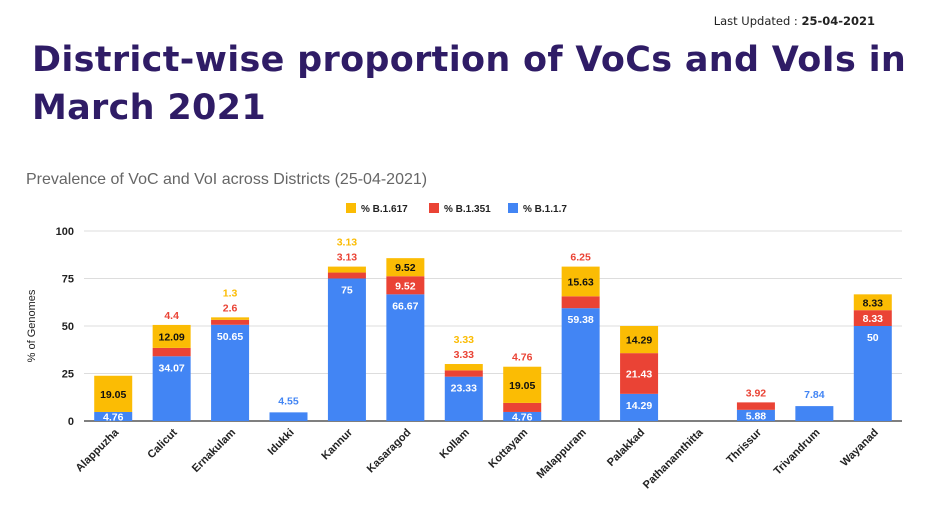 This screenshot has width=937, height=523. Describe the element at coordinates (288, 401) in the screenshot. I see `data-label: 4.55` at that location.